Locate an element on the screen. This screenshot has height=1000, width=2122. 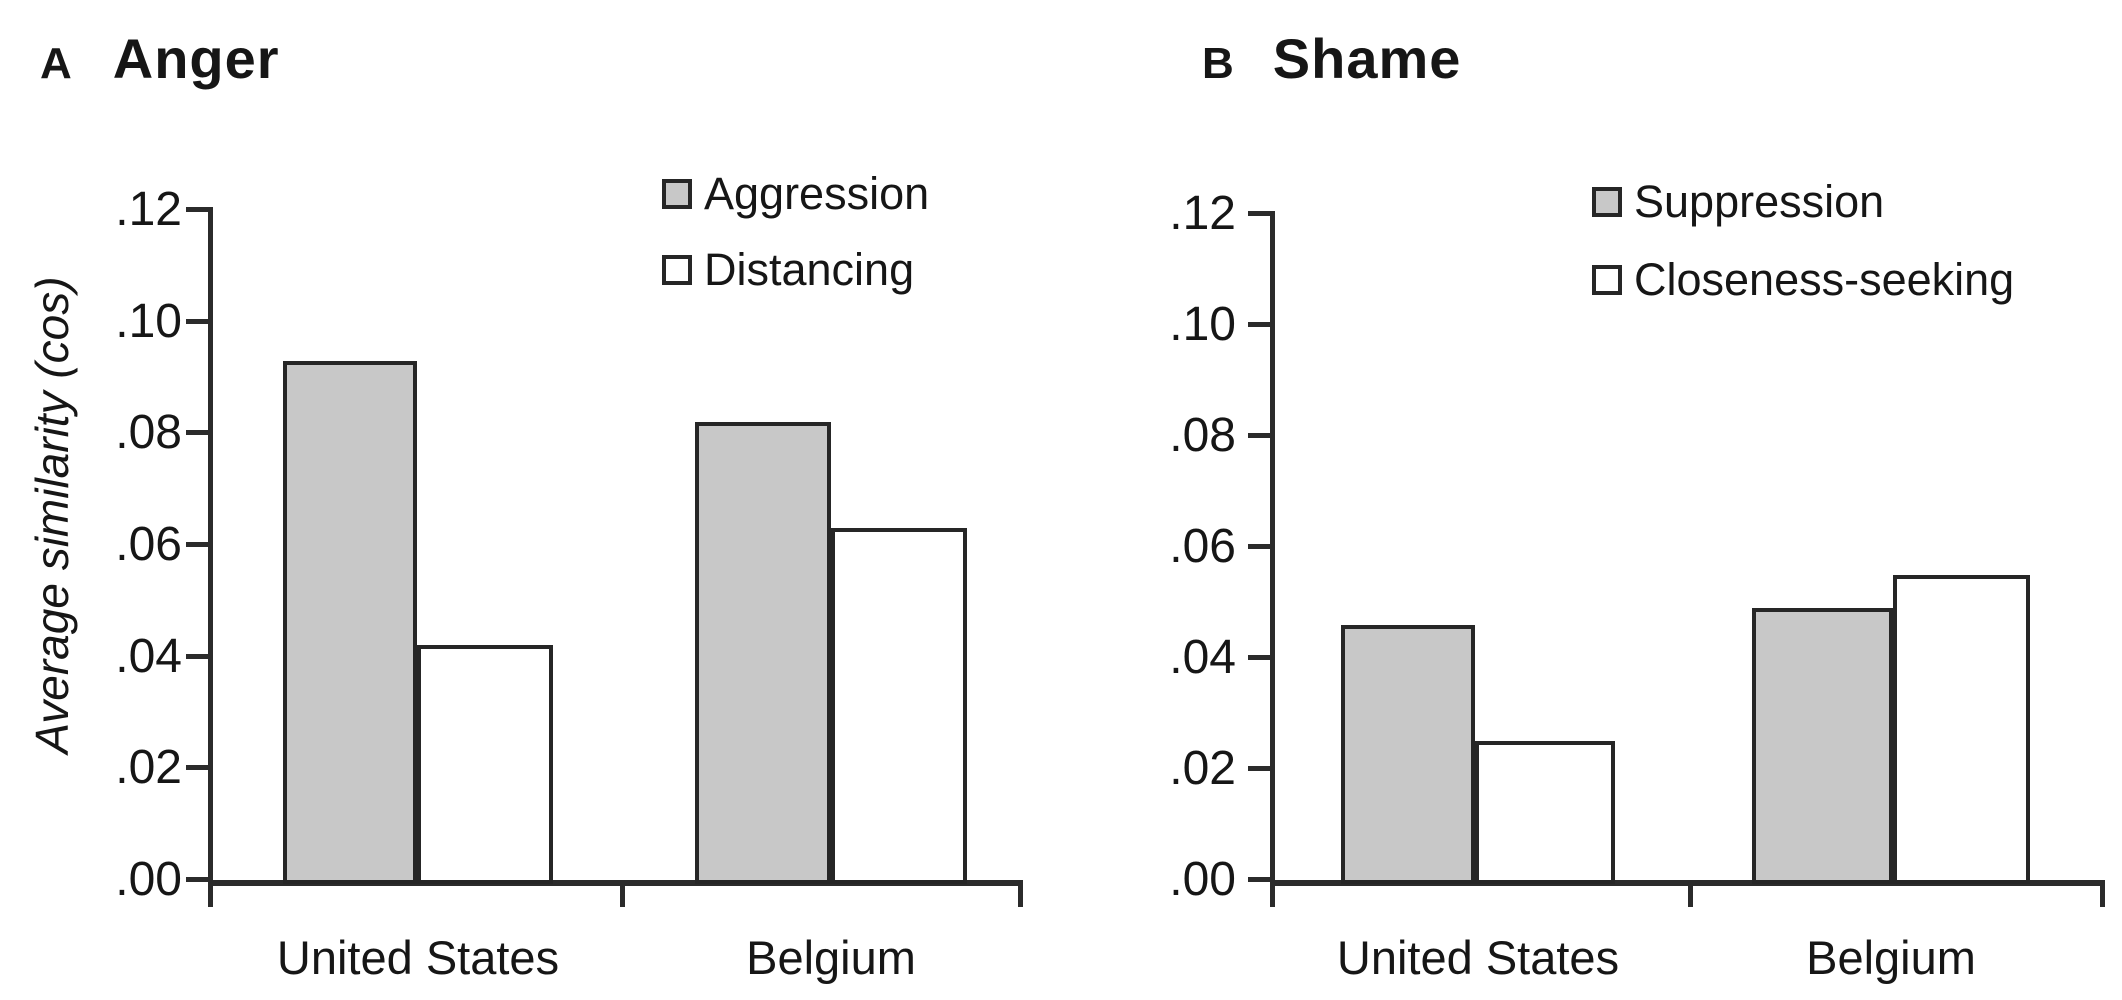
bar-aggression-belgium is located at coordinates (763, 653).